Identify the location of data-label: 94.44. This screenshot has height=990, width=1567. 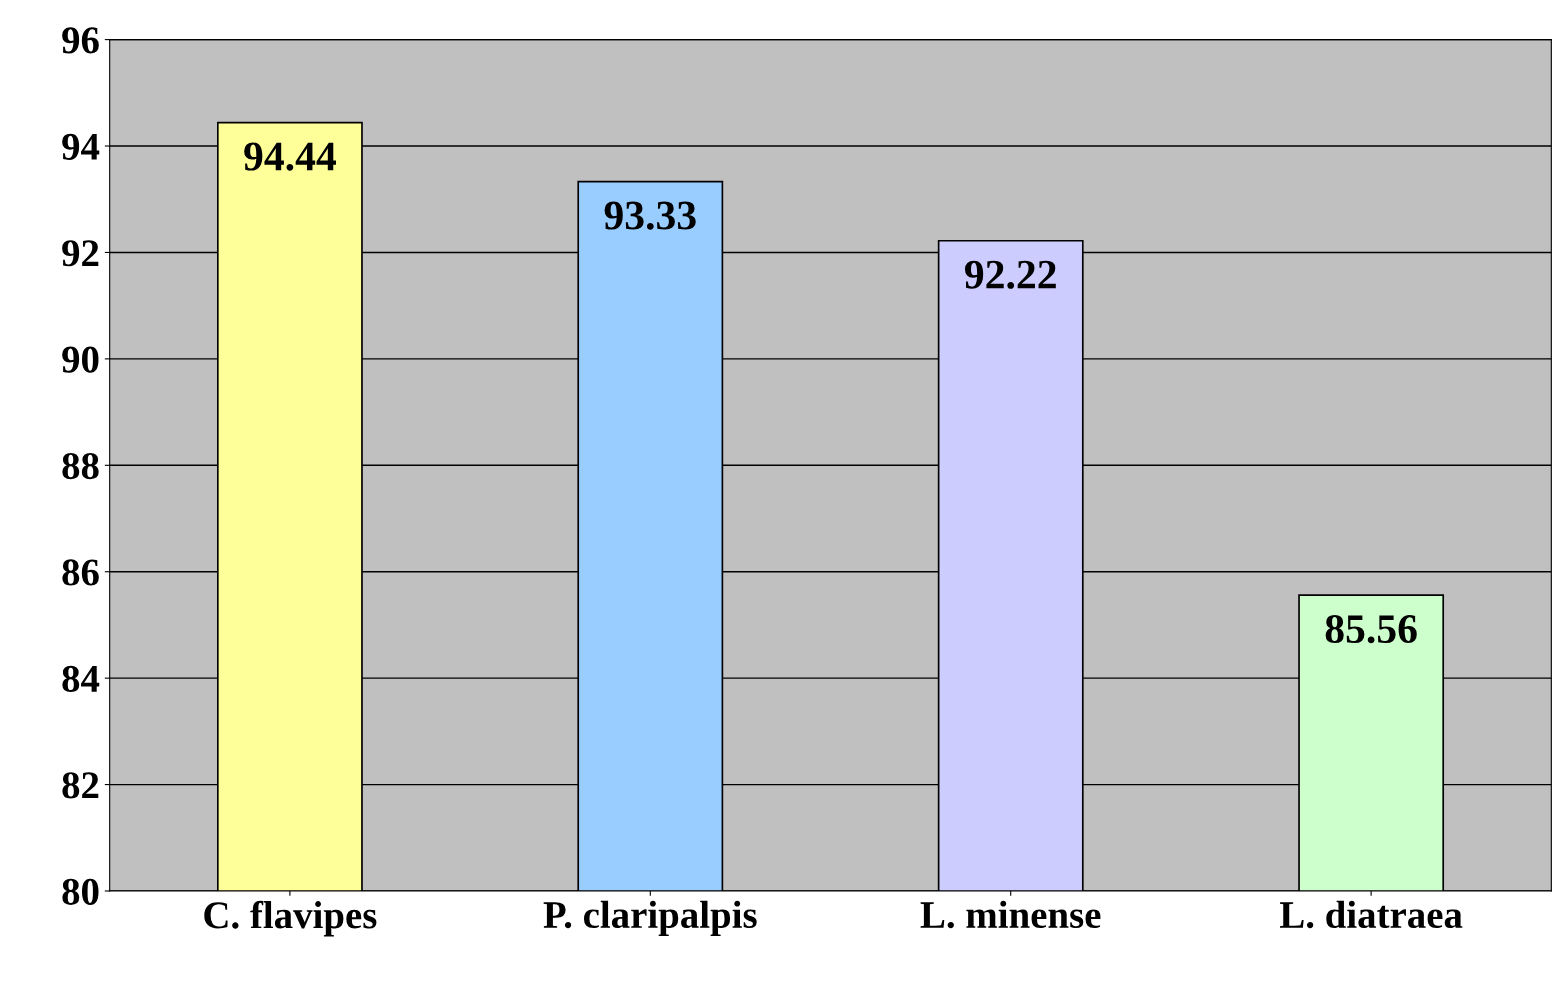
(290, 156).